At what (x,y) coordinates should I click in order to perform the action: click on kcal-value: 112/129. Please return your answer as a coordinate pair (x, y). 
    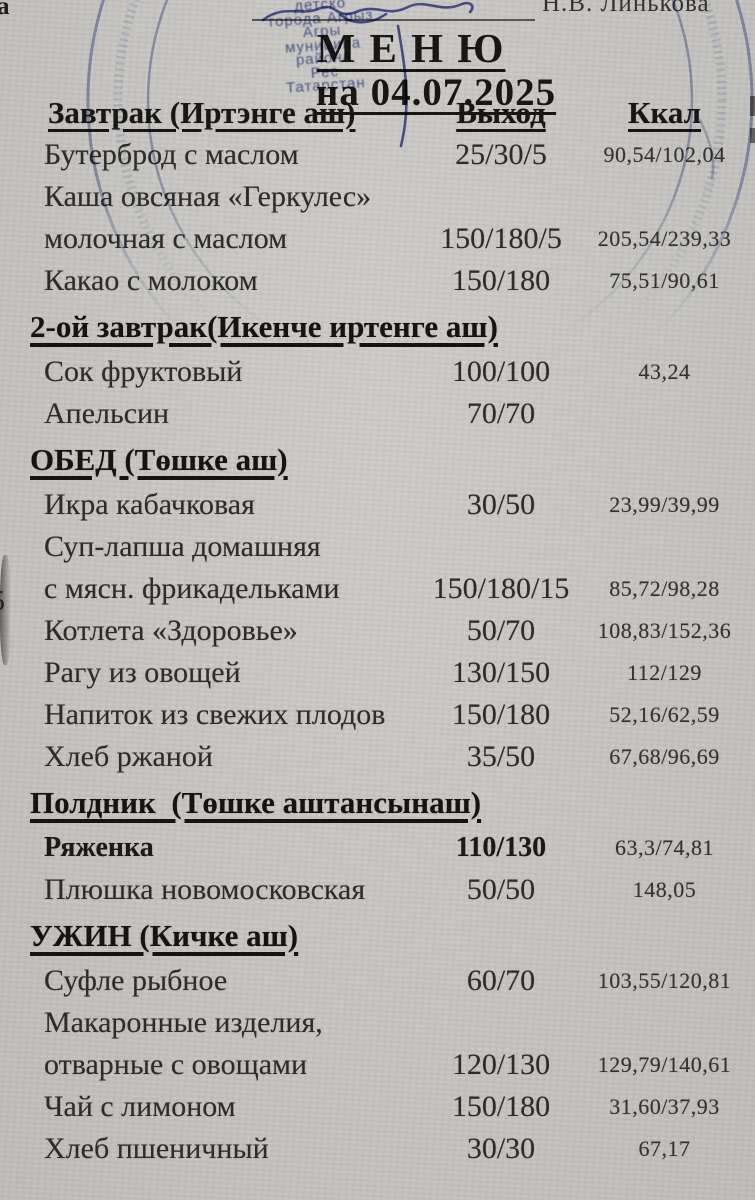
    Looking at the image, I should click on (664, 672).